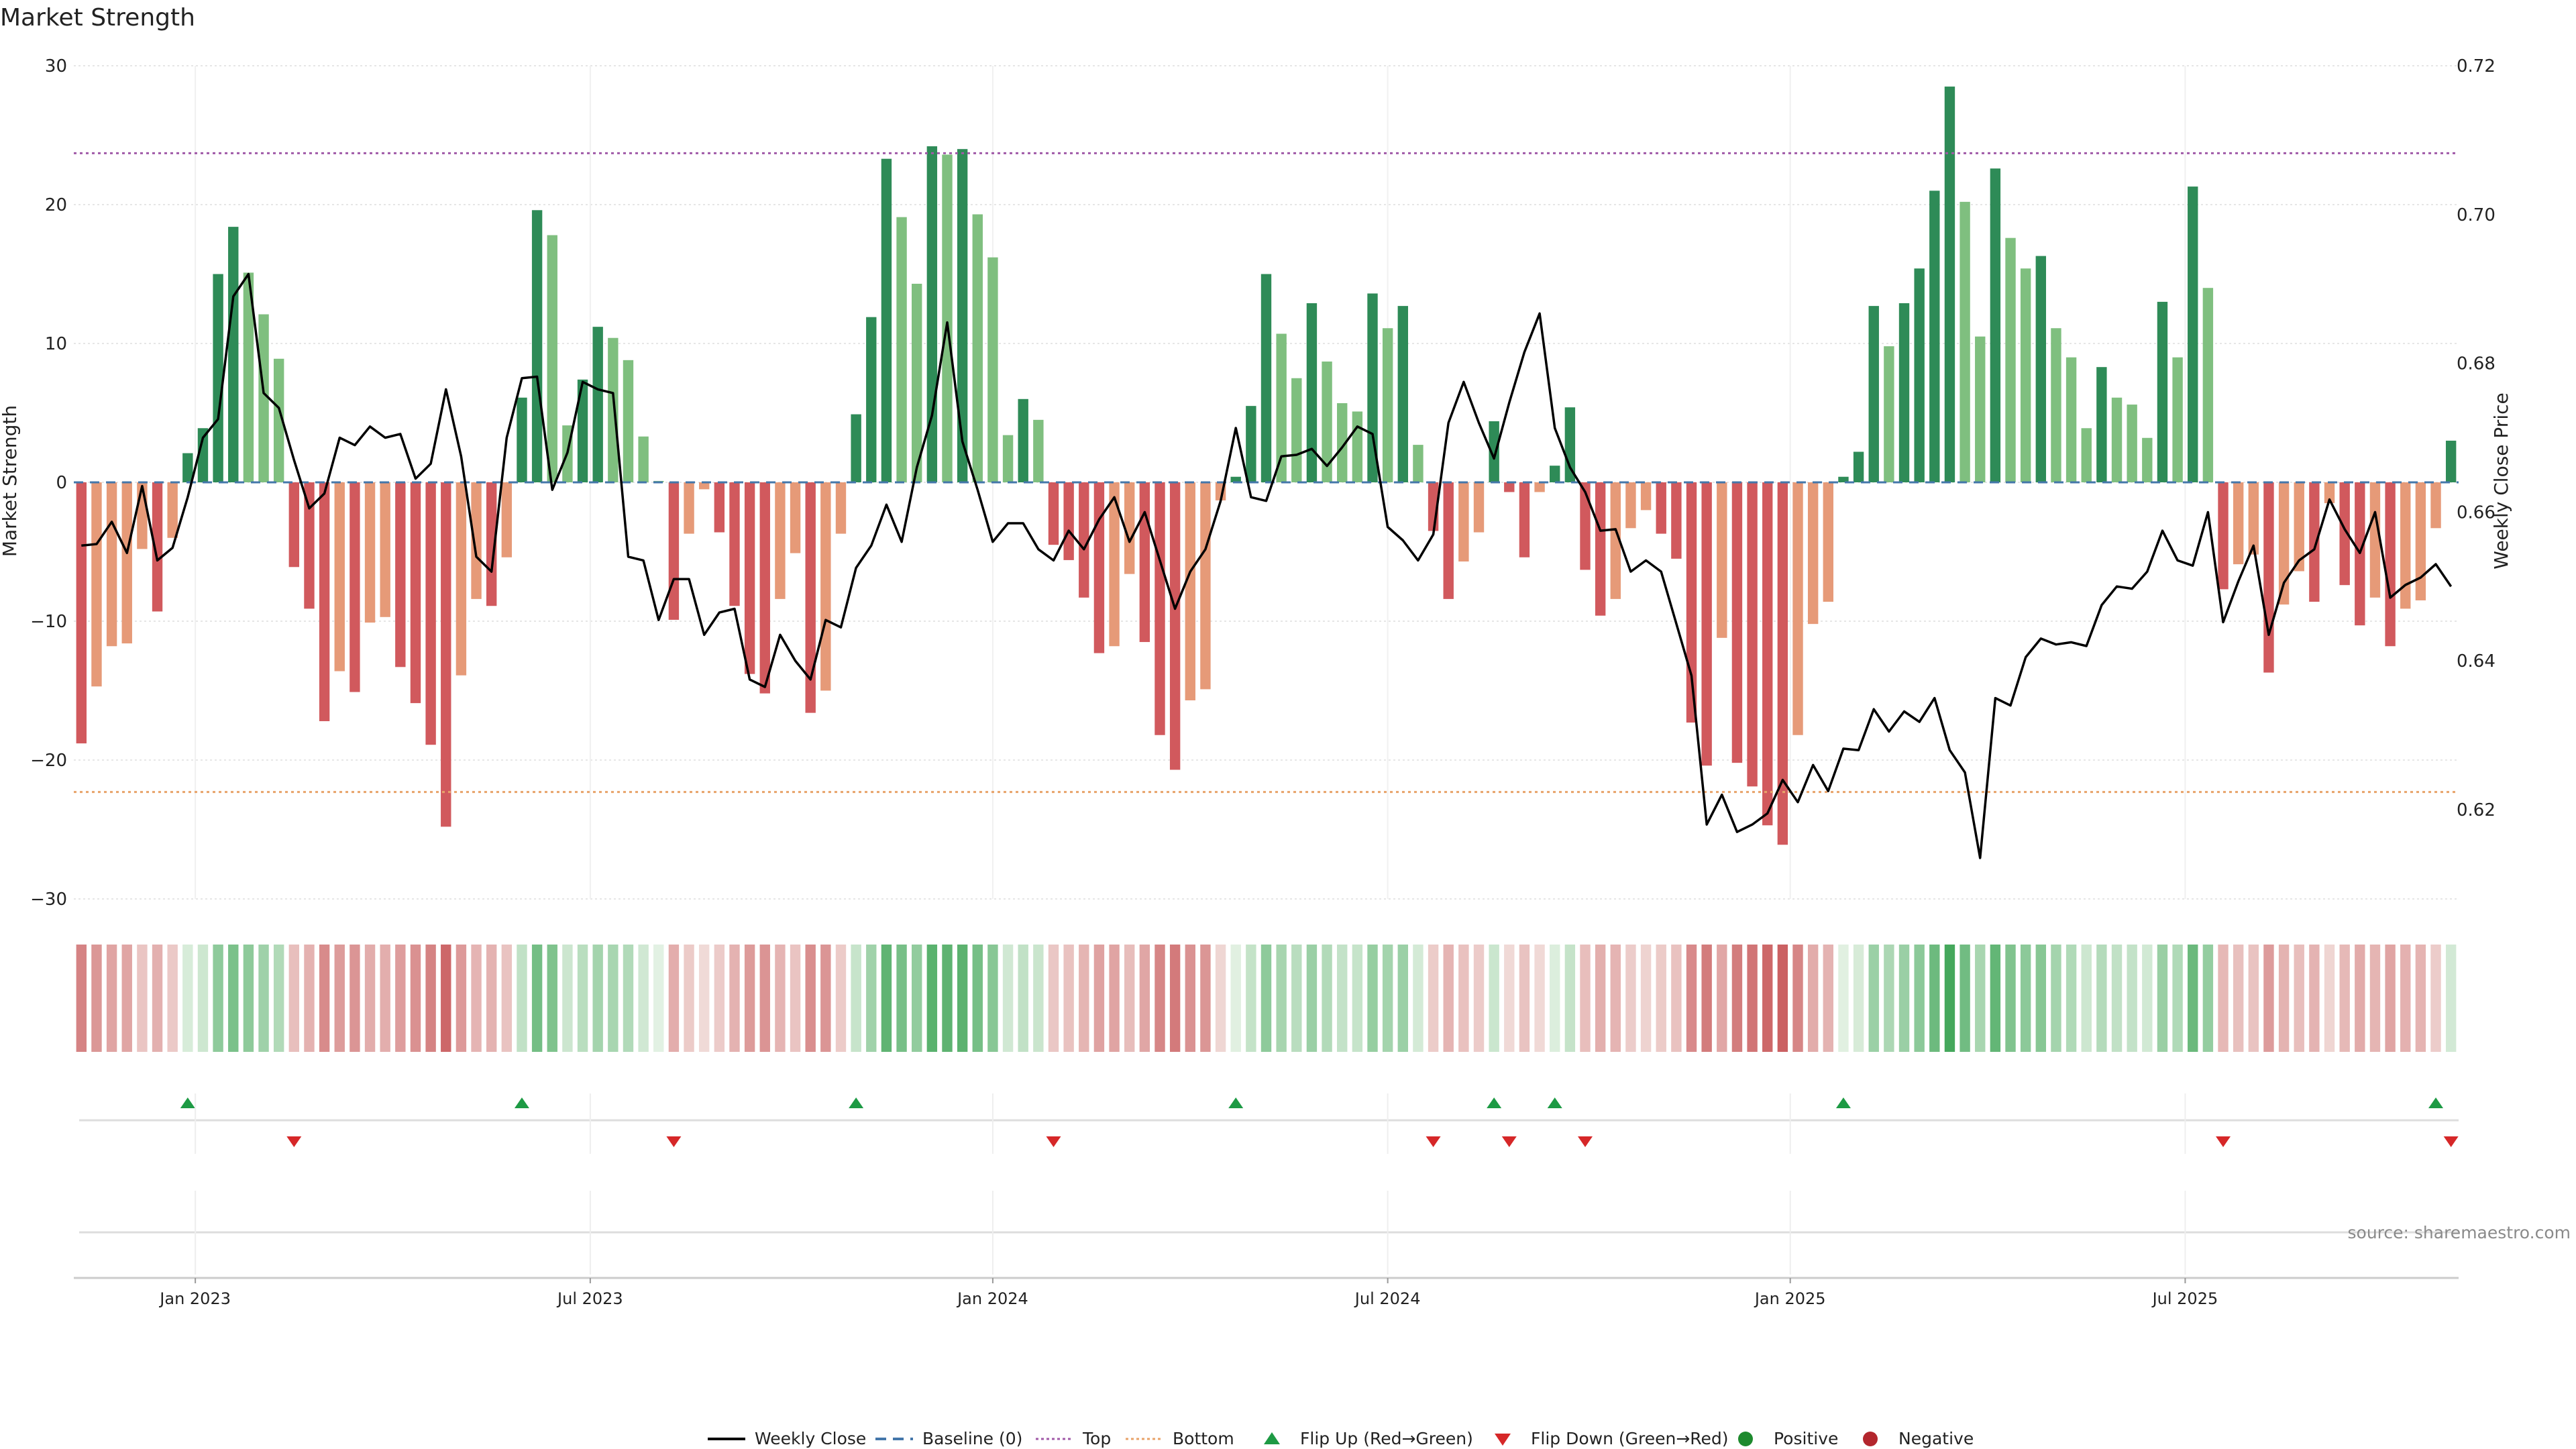 The height and width of the screenshot is (1449, 2576). I want to click on y-tick-label-right: 0.68, so click(2476, 364).